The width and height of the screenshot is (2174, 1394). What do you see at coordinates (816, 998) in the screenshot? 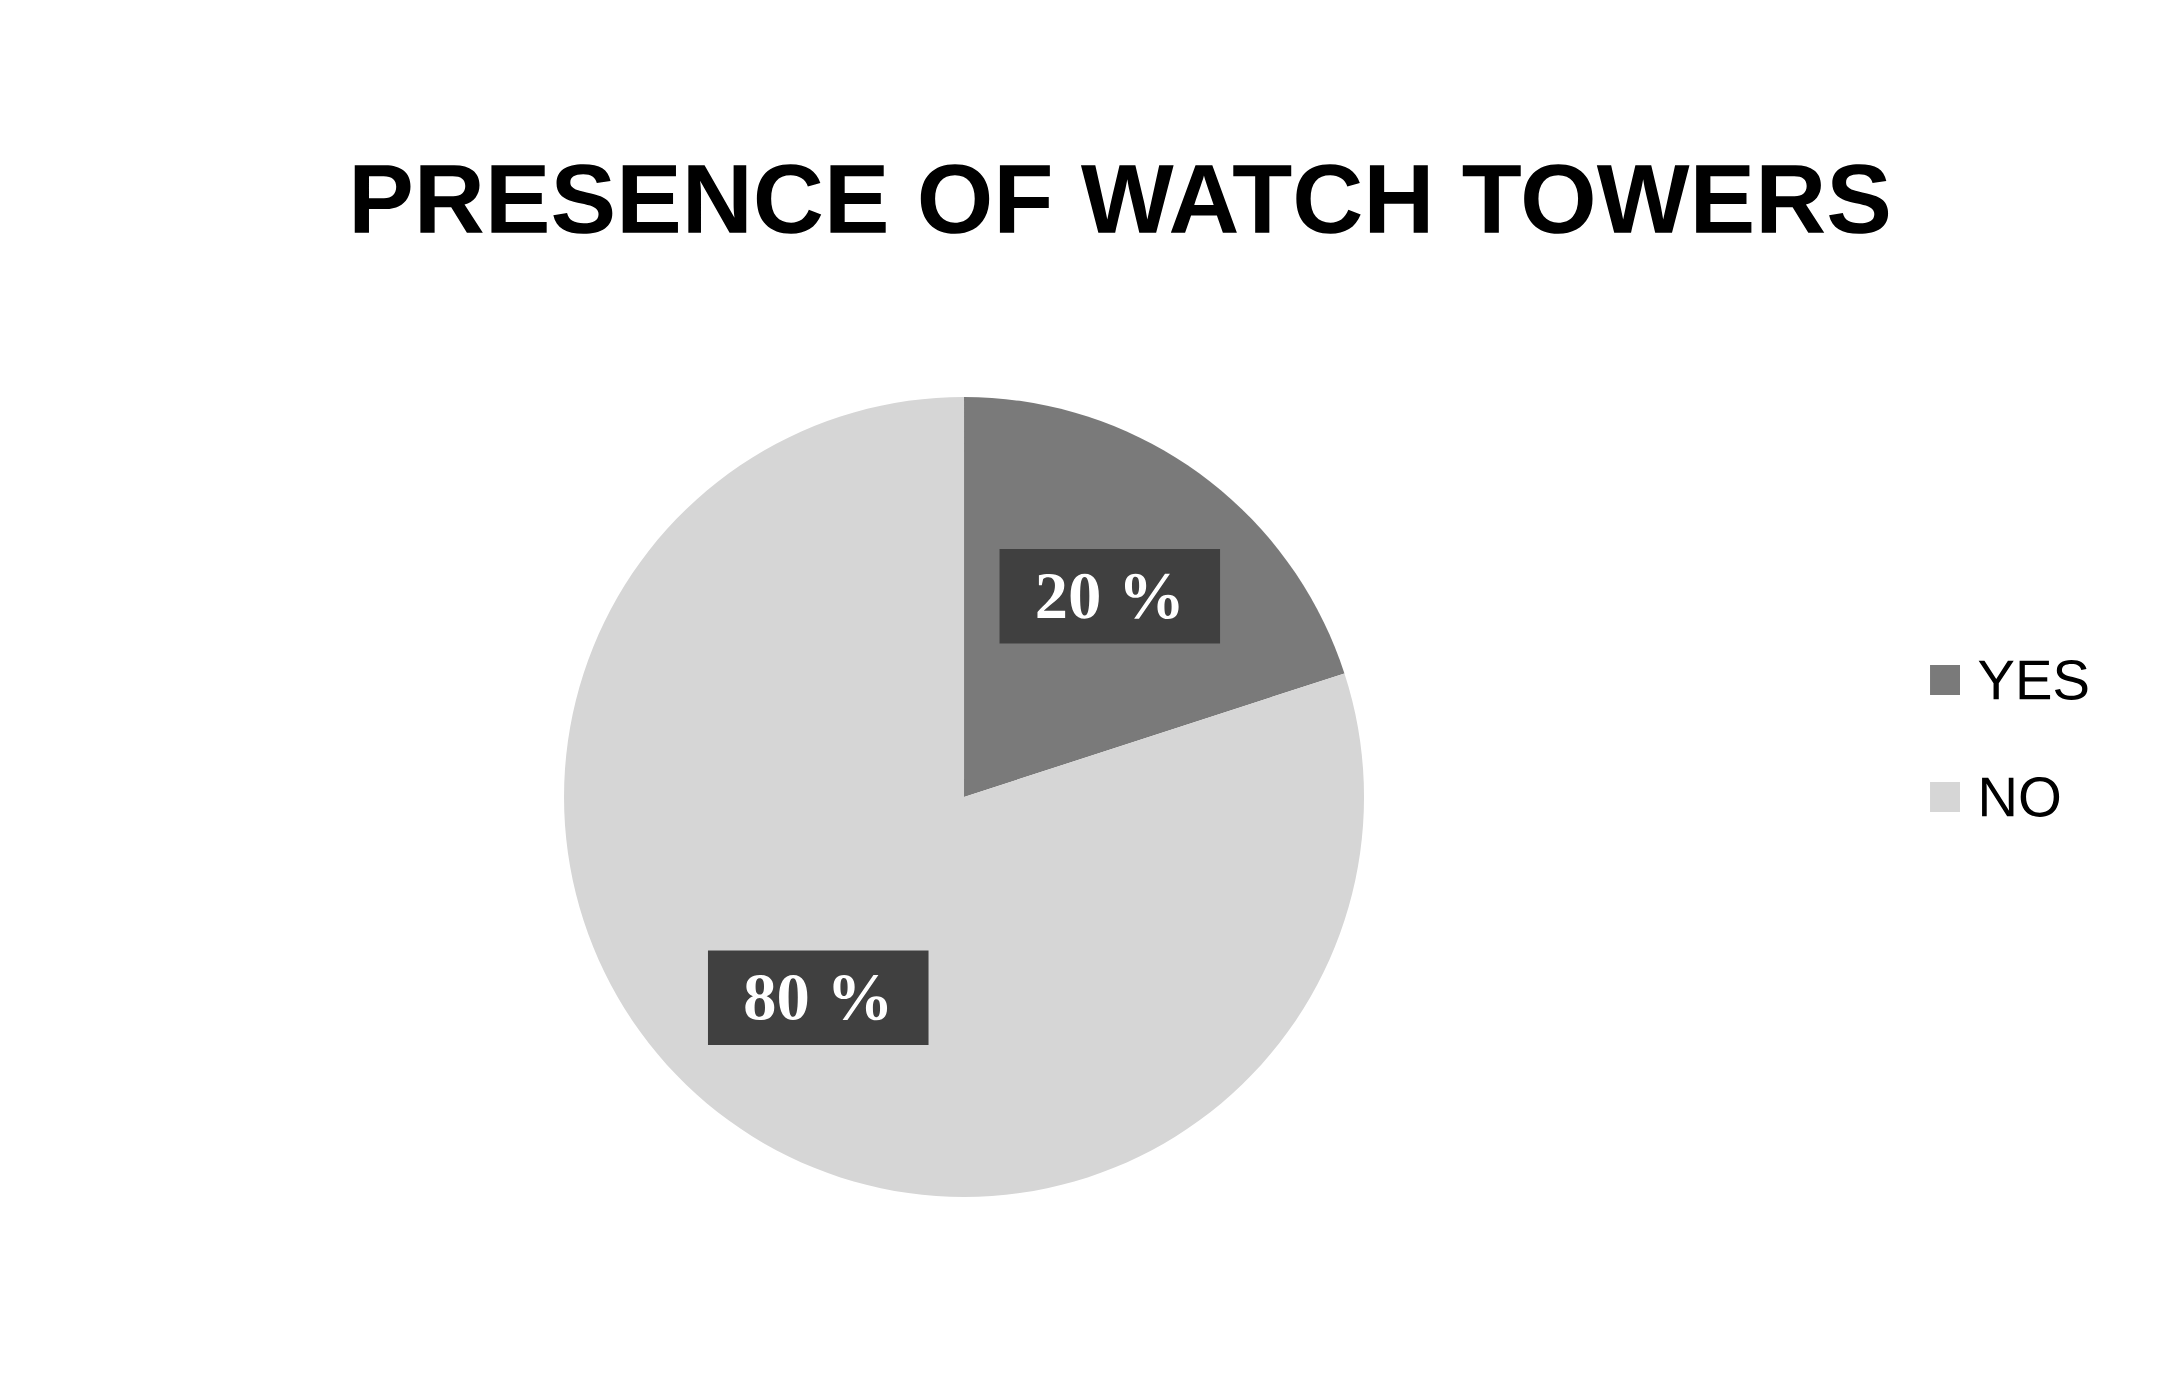
I see `data-label: 80 %` at bounding box center [816, 998].